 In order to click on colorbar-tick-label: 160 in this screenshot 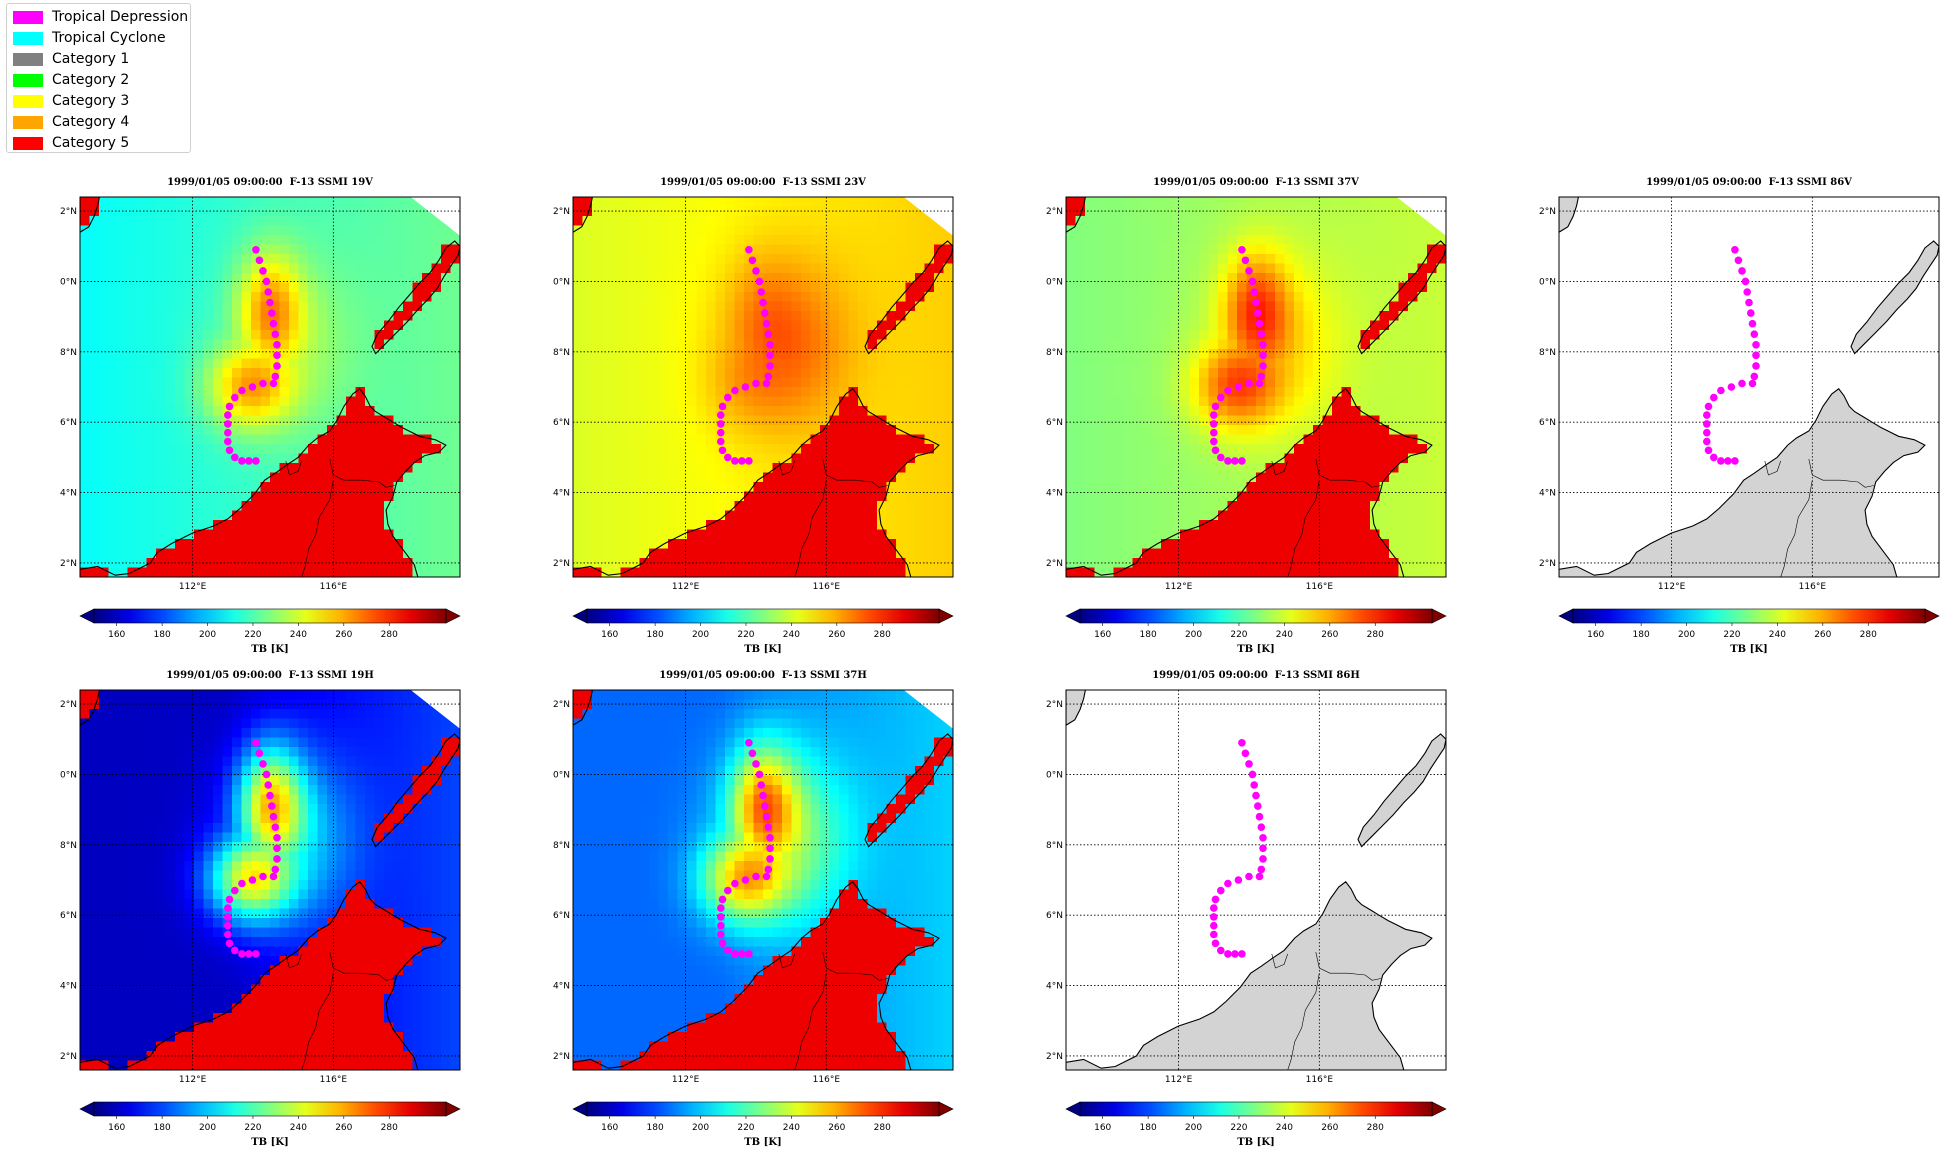, I will do `click(609, 635)`.